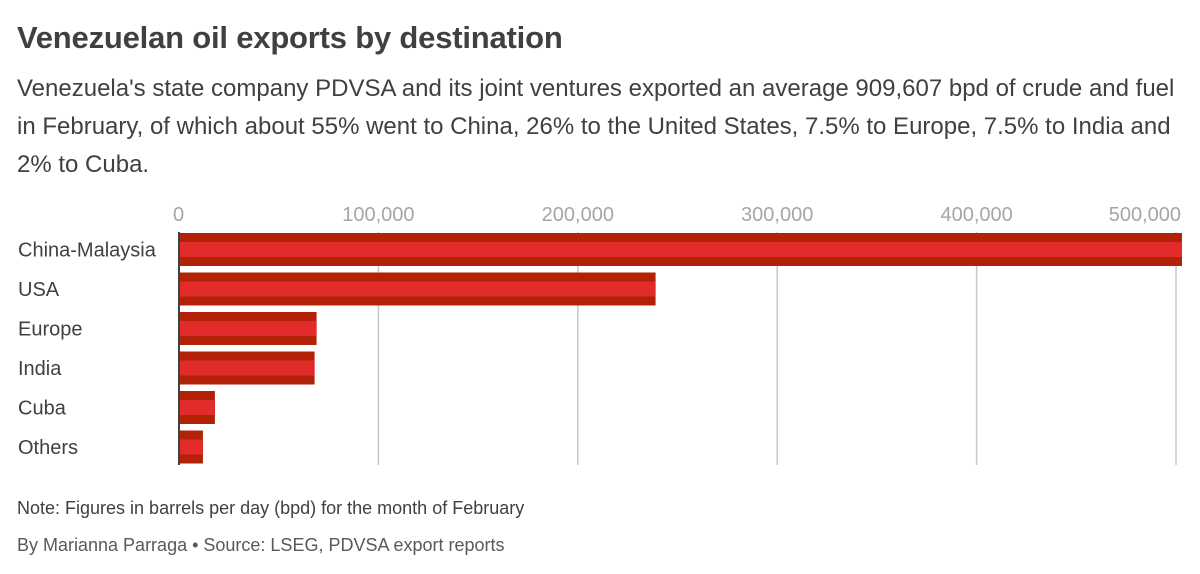  Describe the element at coordinates (40, 369) in the screenshot. I see `category-label: India` at that location.